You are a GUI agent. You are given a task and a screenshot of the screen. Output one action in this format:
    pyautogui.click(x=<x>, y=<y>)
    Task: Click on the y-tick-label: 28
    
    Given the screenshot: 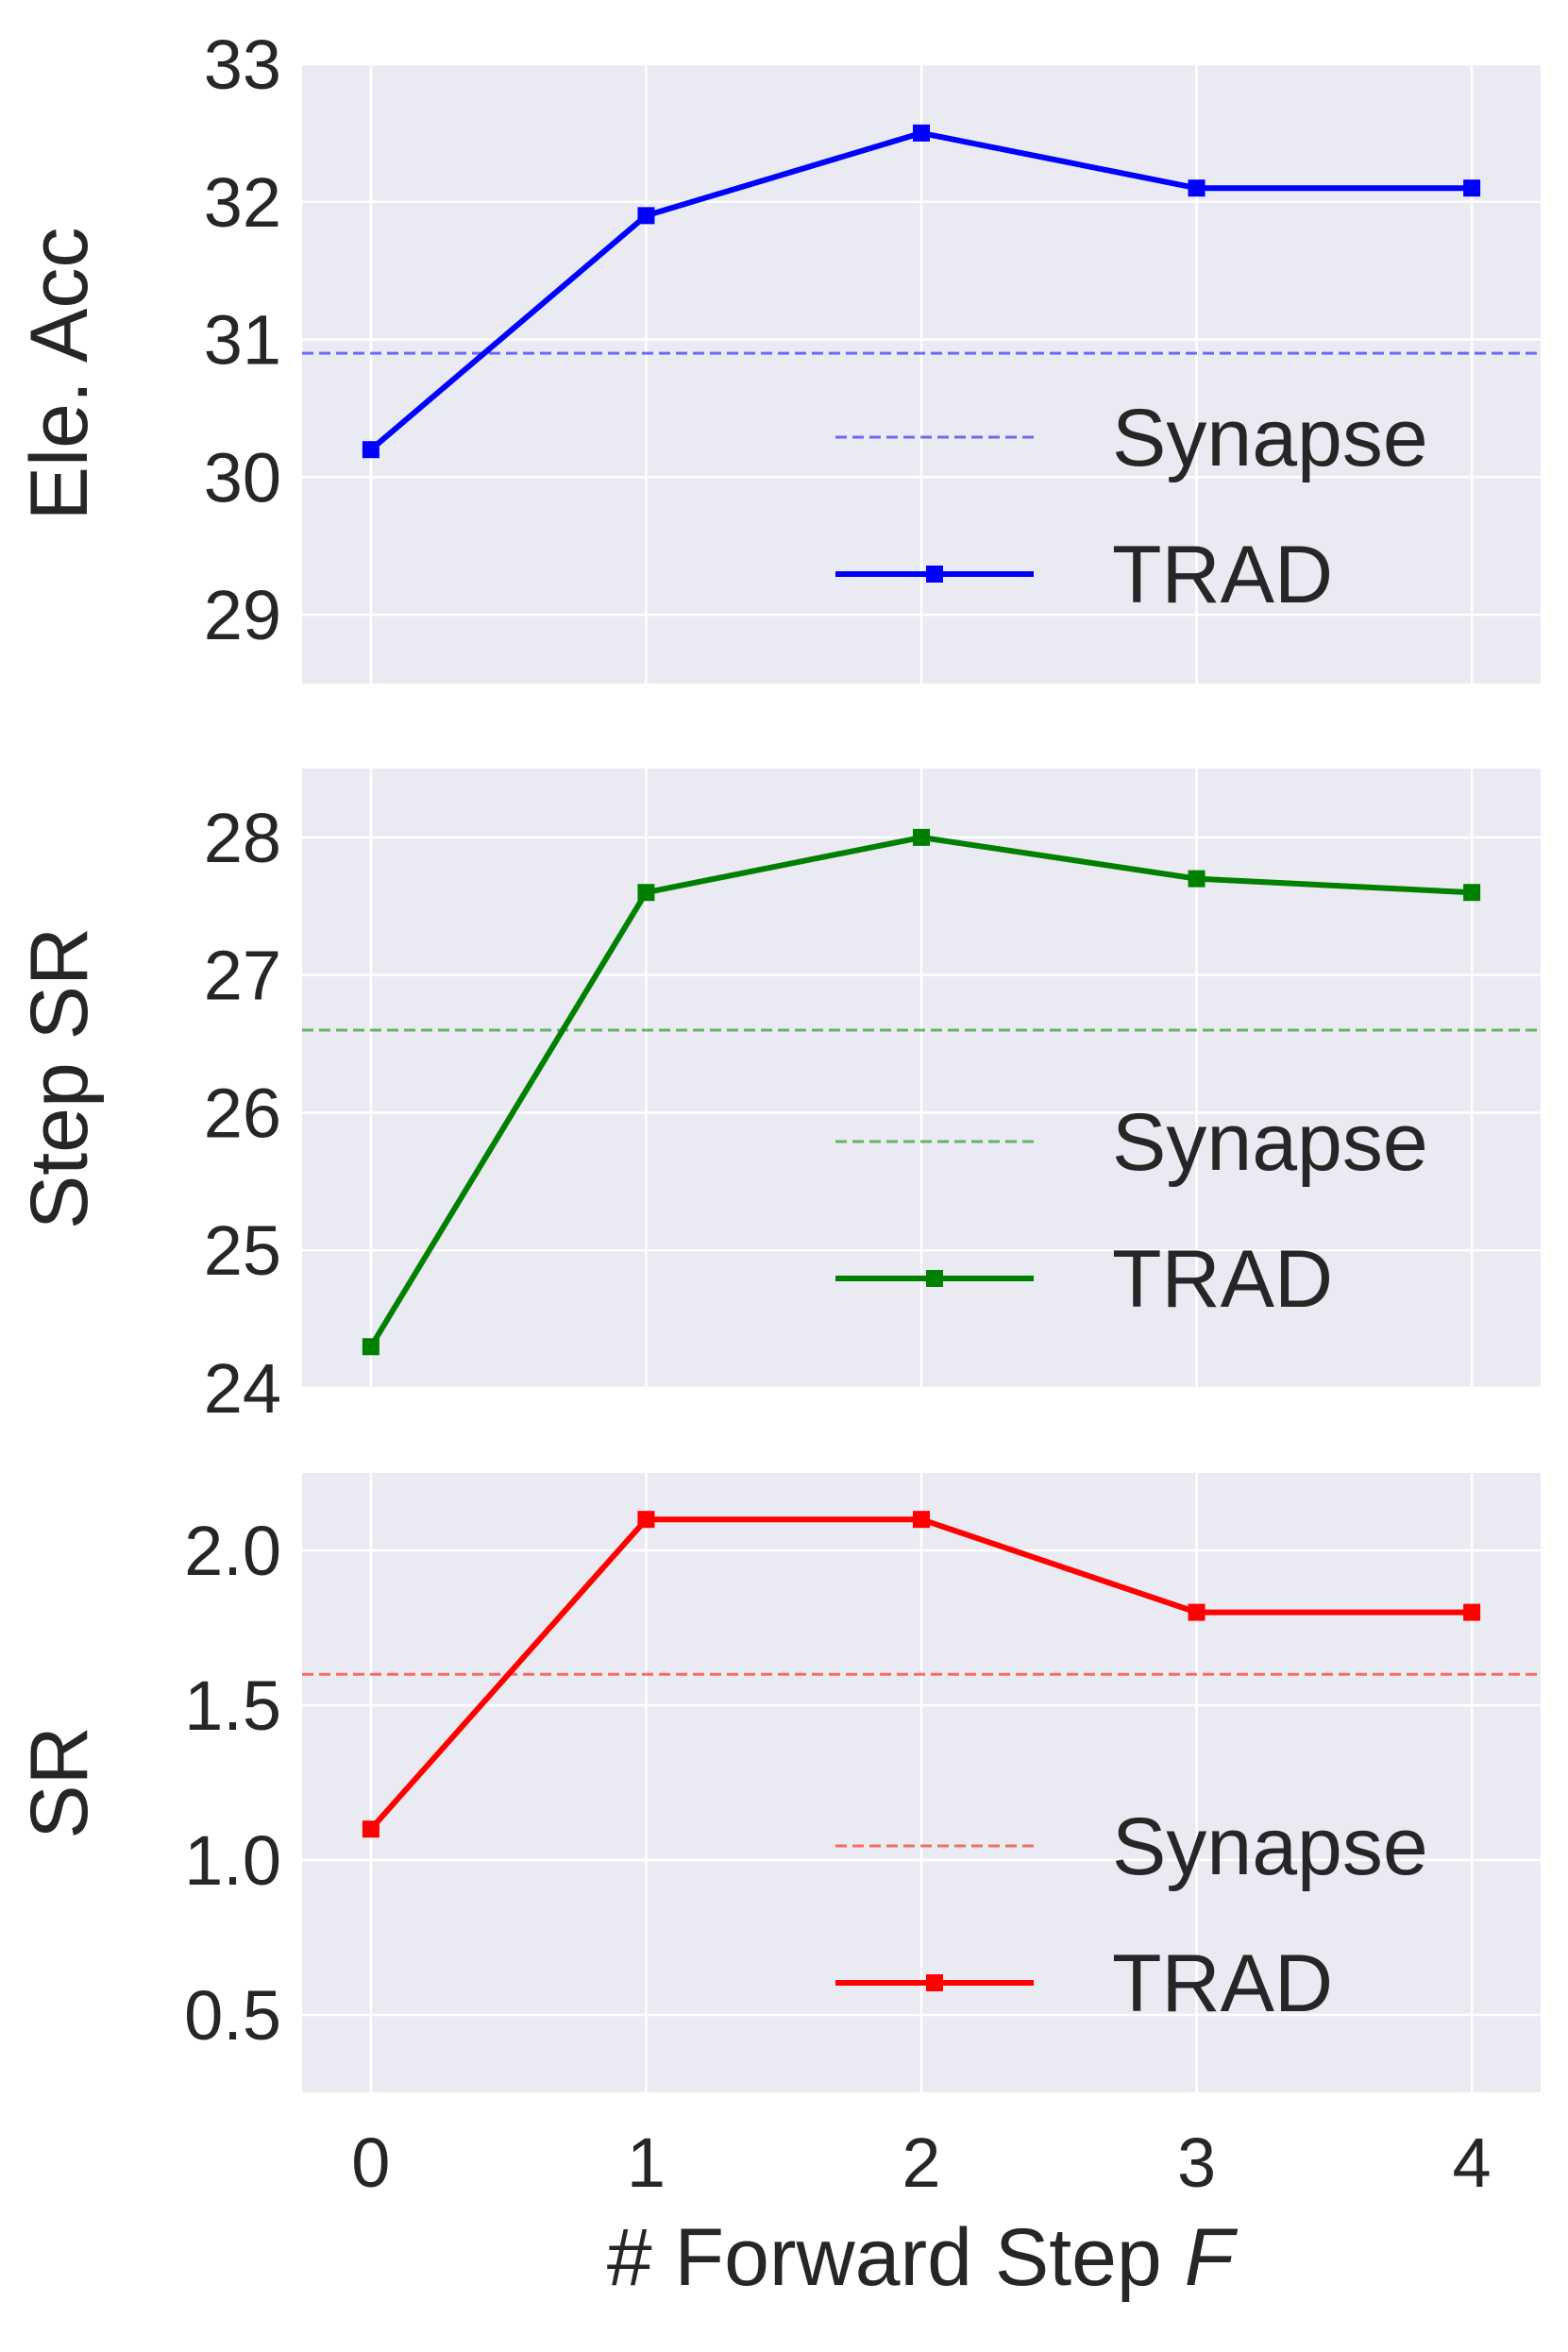 What is the action you would take?
    pyautogui.click(x=243, y=838)
    